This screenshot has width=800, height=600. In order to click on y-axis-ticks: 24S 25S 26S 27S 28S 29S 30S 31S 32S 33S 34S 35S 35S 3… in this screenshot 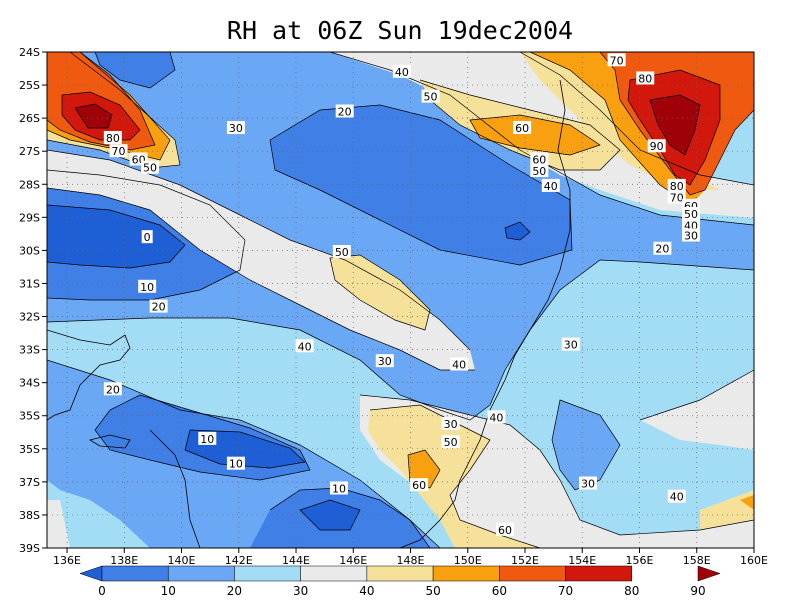, I will do `click(33, 300)`.